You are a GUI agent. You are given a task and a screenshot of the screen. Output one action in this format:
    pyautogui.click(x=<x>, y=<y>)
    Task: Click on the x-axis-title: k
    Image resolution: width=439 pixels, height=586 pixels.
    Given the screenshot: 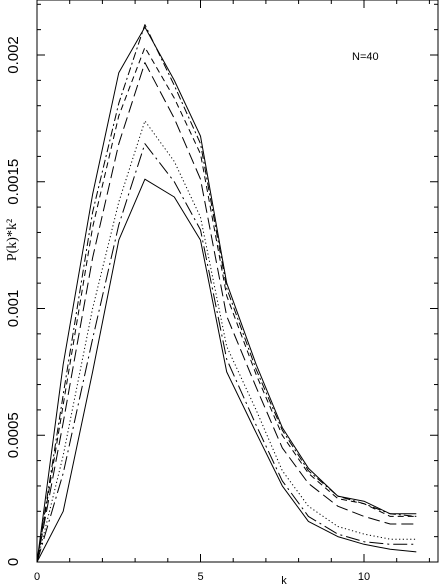 What is the action you would take?
    pyautogui.click(x=284, y=580)
    